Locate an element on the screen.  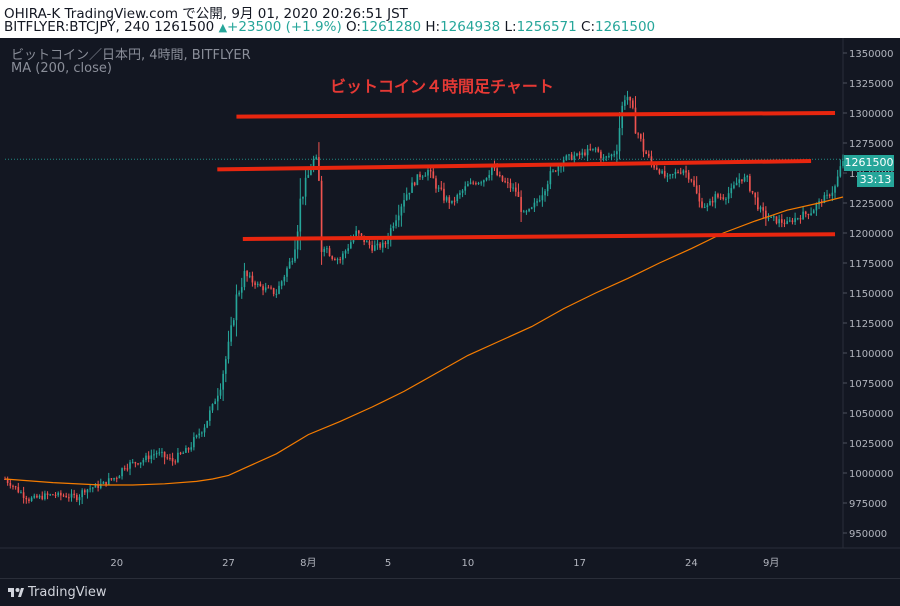
low-label: L: is located at coordinates (510, 27).